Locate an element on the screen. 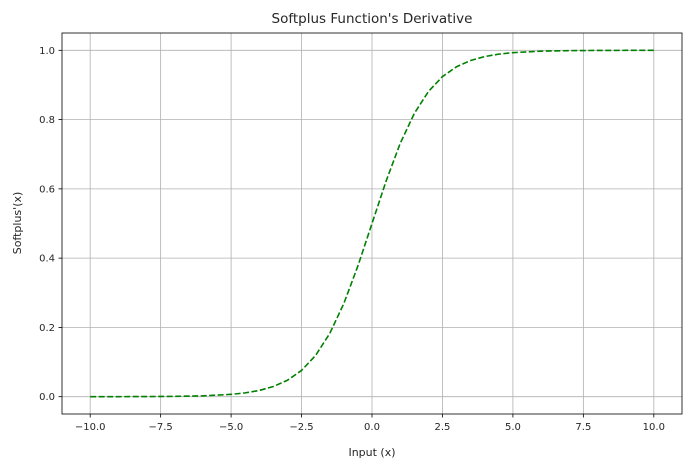 The width and height of the screenshot is (691, 470). x-tick-label: −5.0 is located at coordinates (231, 427).